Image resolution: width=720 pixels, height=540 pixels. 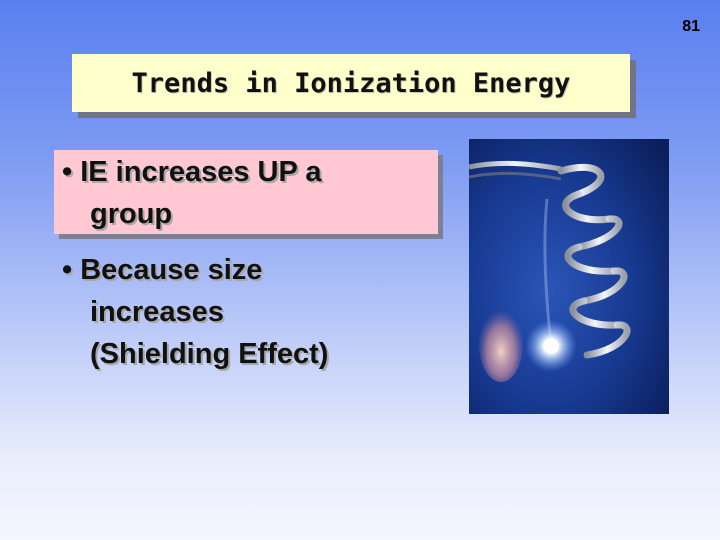 I want to click on bullet-2-line-2: increases, so click(x=157, y=312).